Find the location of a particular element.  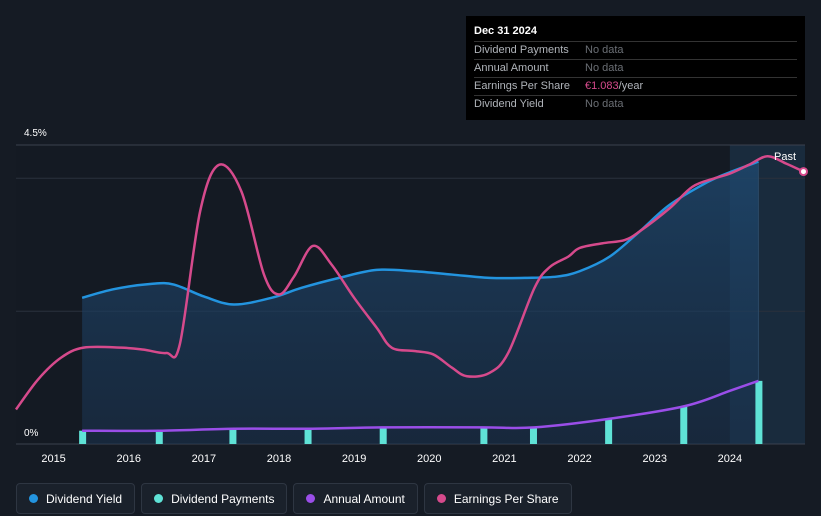

legend-item-annual-amount: Annual Amount is located at coordinates (355, 498).